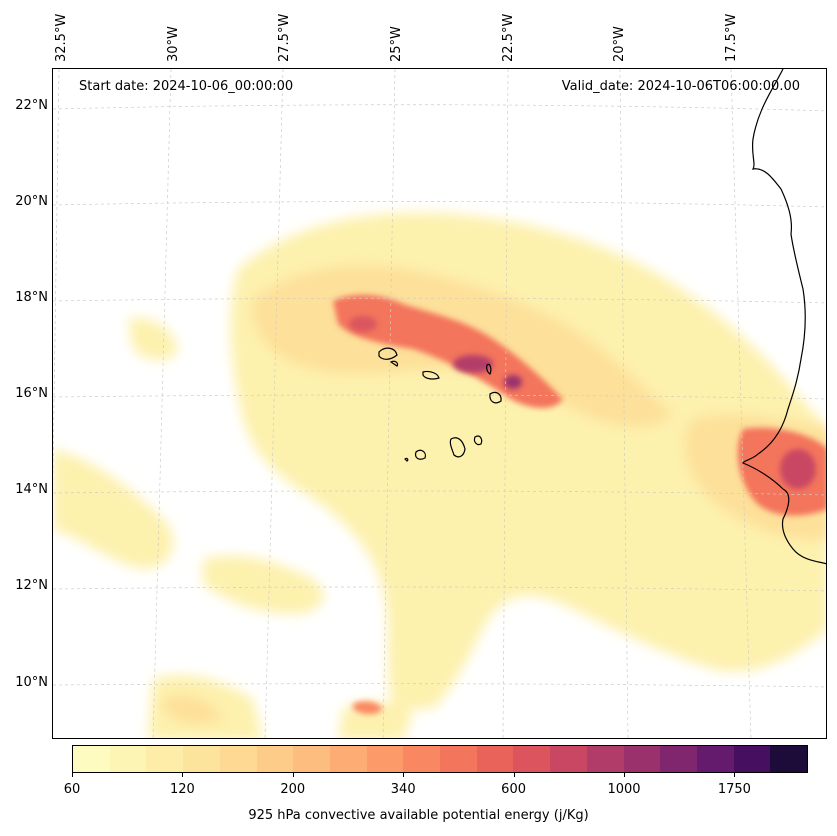  What do you see at coordinates (113, 509) in the screenshot?
I see `cape-band-west` at bounding box center [113, 509].